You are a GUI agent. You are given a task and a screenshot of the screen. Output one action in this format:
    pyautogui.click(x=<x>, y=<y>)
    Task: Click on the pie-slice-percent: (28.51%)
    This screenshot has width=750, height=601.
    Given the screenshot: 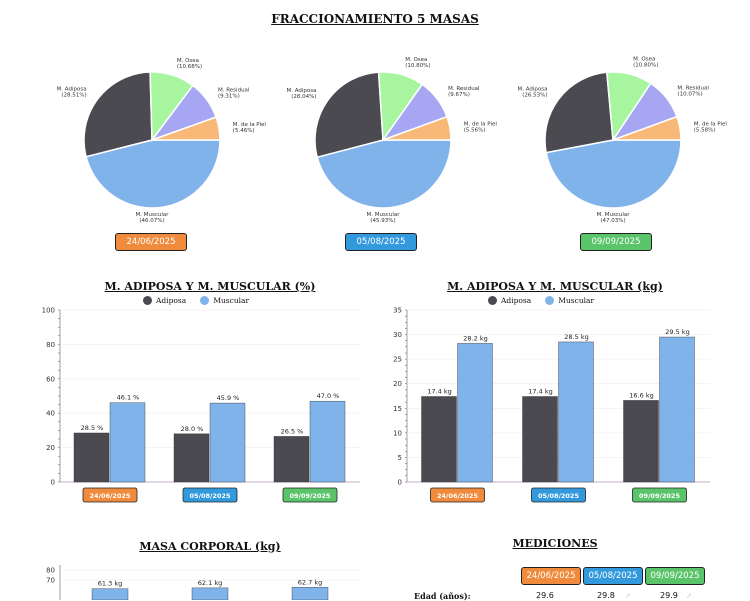 What is the action you would take?
    pyautogui.click(x=73, y=96)
    